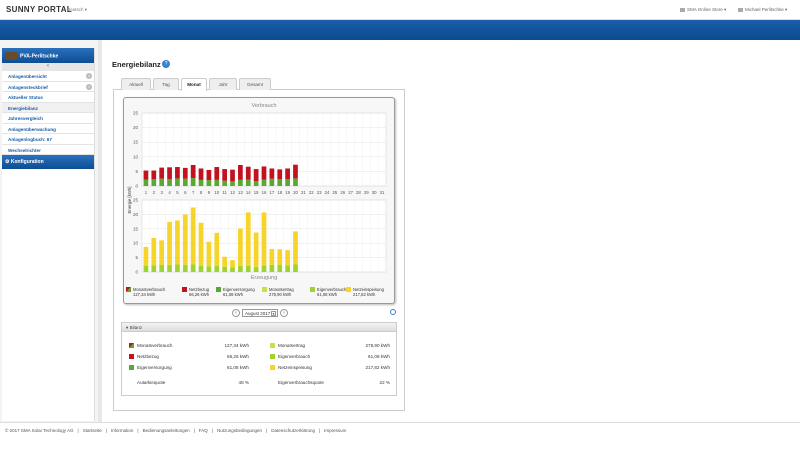 The image size is (800, 450). I want to click on footer-link: FAQ, so click(203, 430).